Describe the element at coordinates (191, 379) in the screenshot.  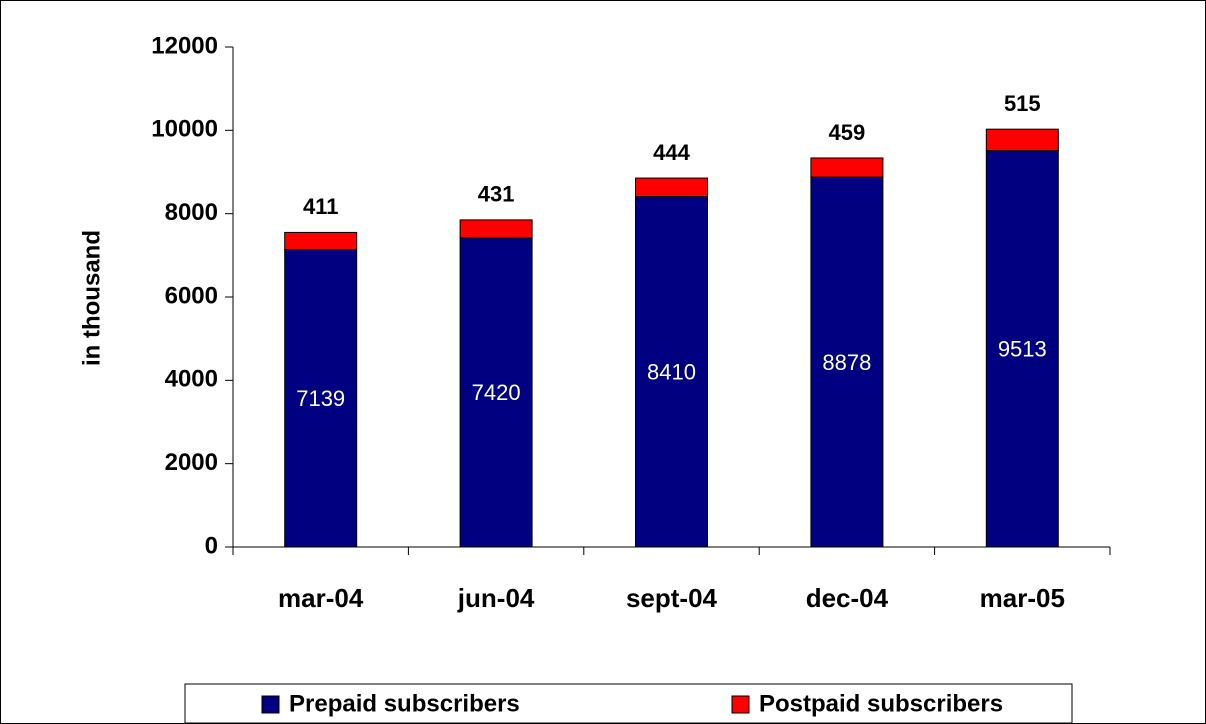
I see `y-tick-label: 4000` at that location.